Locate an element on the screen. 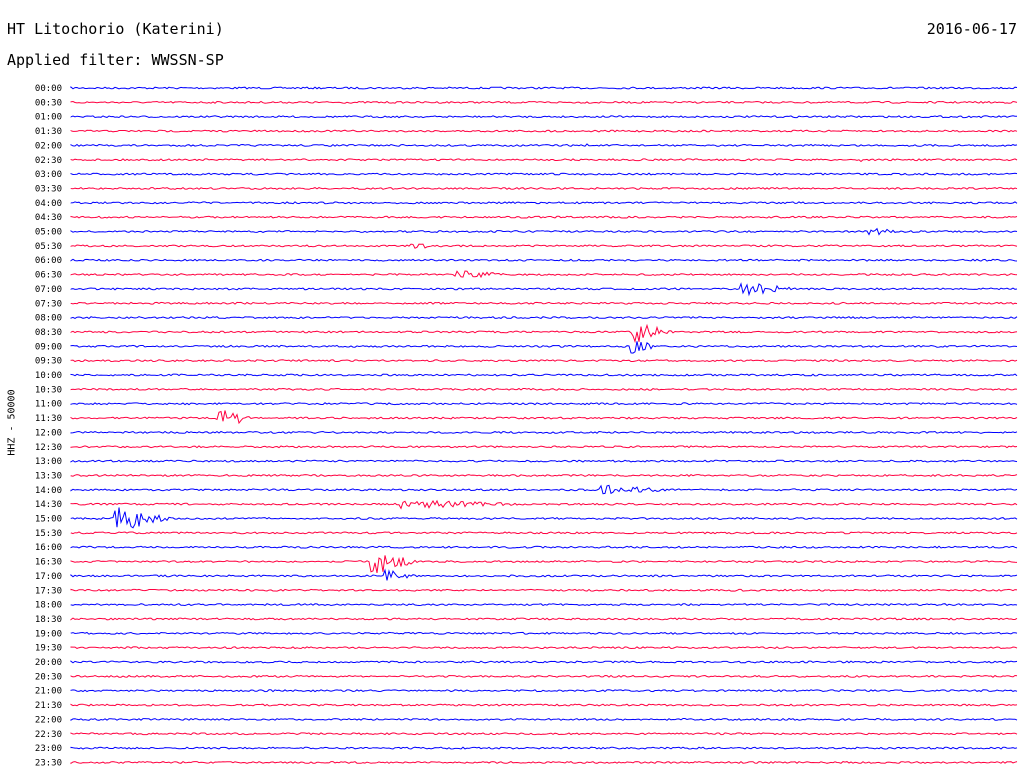 This screenshot has height=780, width=1024. time-tick-label: 04:00 is located at coordinates (48, 204).